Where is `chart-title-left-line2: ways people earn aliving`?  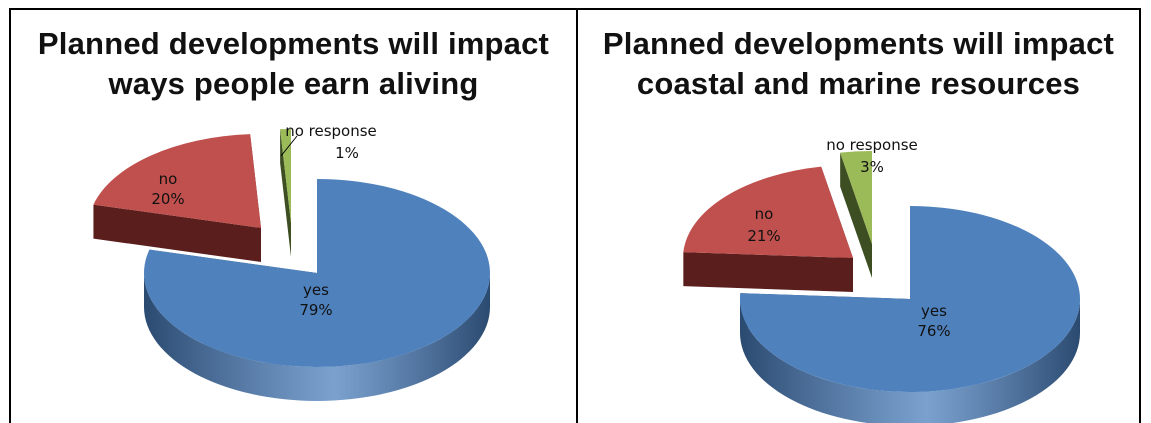 chart-title-left-line2: ways people earn aliving is located at coordinates (293, 83).